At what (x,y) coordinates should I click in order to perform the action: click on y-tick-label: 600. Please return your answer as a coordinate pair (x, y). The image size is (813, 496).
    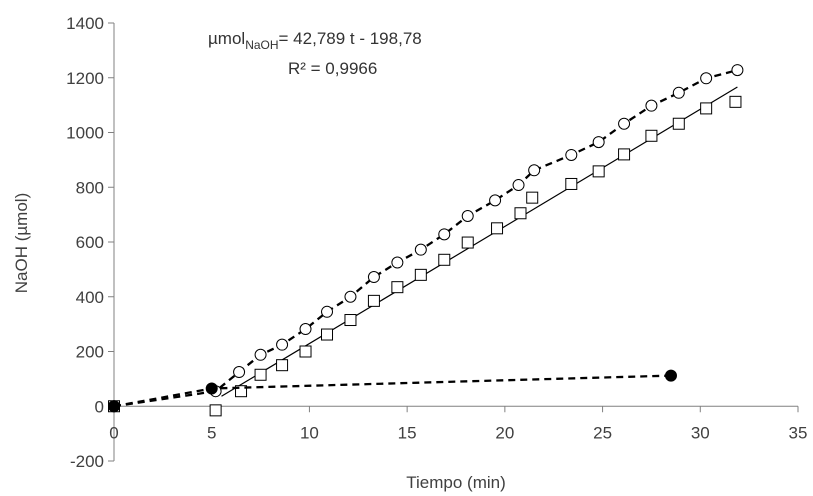
    Looking at the image, I should click on (90, 242).